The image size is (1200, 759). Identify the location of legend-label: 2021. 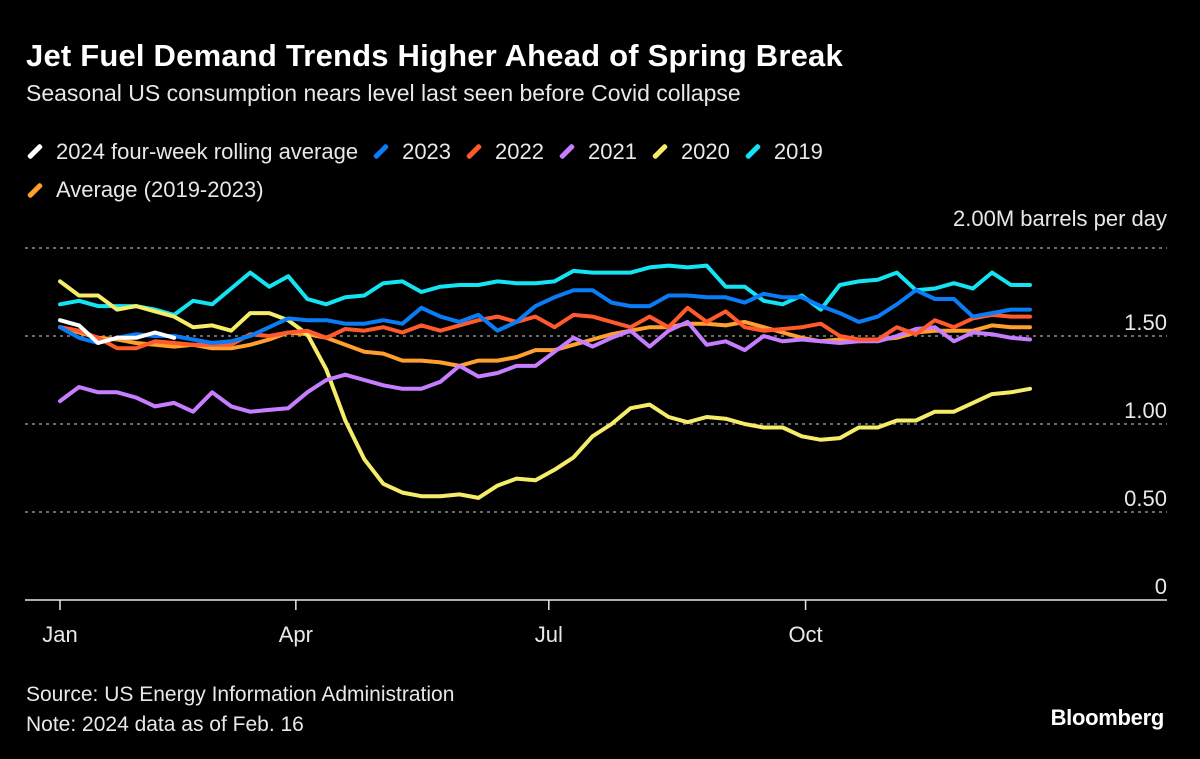
(612, 151).